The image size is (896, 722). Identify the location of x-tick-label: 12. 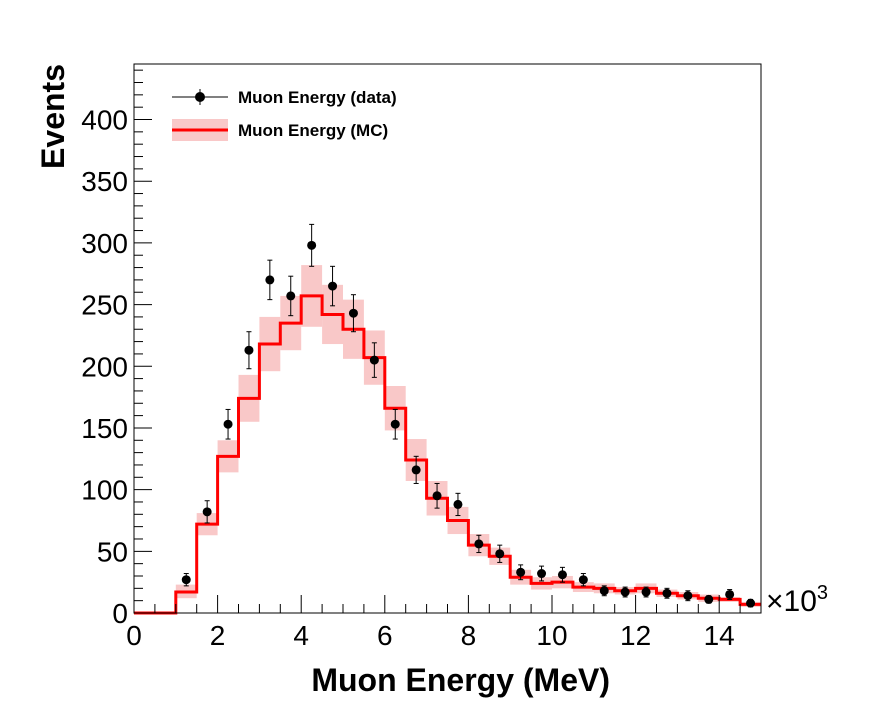
(635, 635).